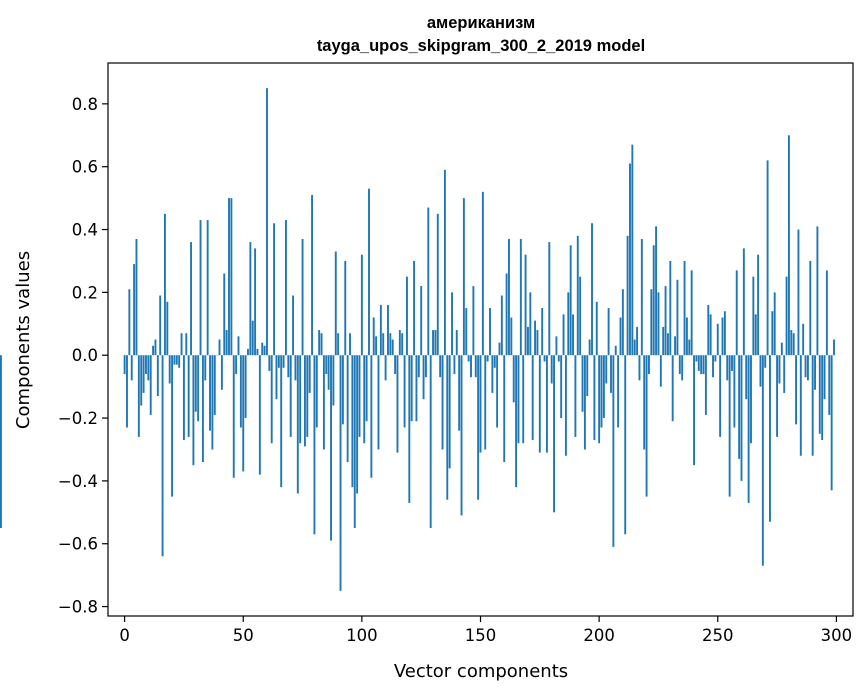 This screenshot has width=867, height=696. I want to click on y-tick-label: 0.0, so click(85, 355).